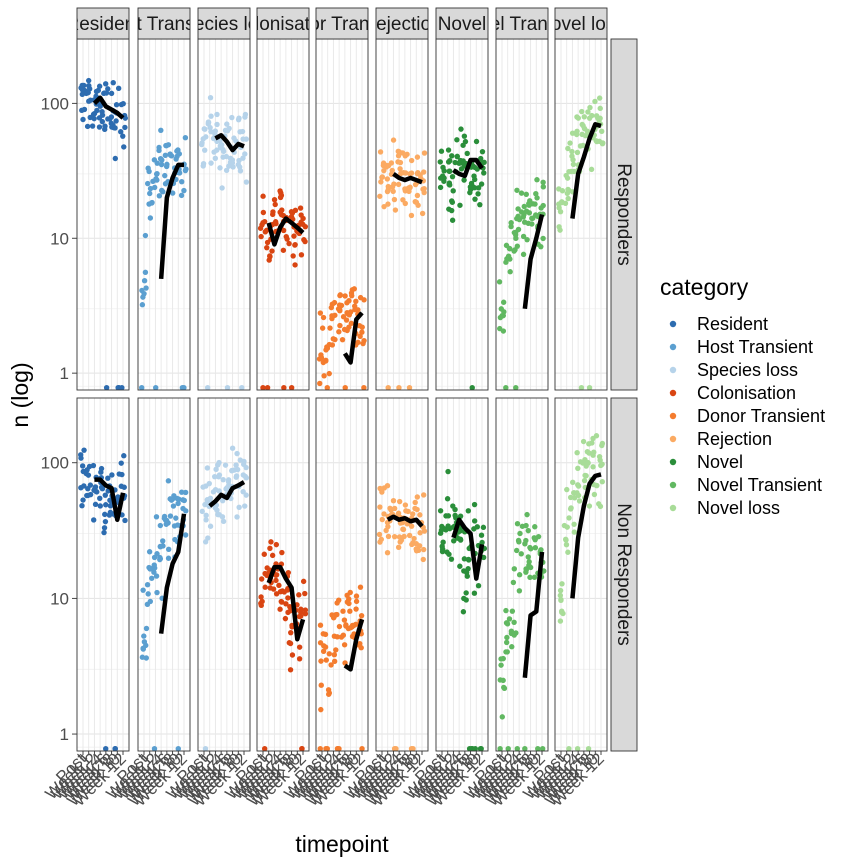  What do you see at coordinates (407, 178) in the screenshot?
I see `median-line` at bounding box center [407, 178].